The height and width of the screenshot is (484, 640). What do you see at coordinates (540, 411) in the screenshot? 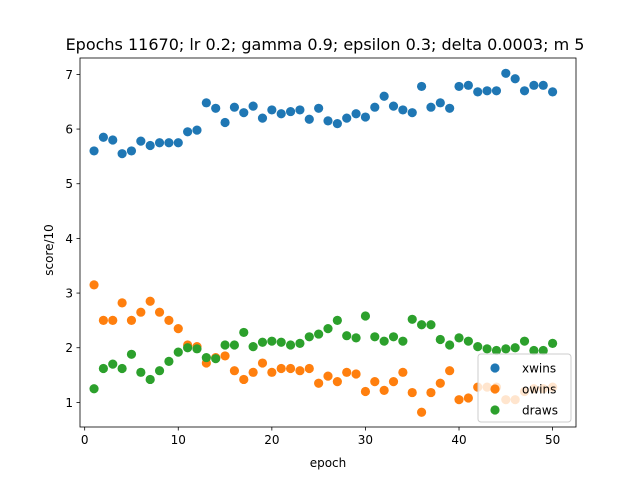
I see `legend-label-draws: draws` at bounding box center [540, 411].